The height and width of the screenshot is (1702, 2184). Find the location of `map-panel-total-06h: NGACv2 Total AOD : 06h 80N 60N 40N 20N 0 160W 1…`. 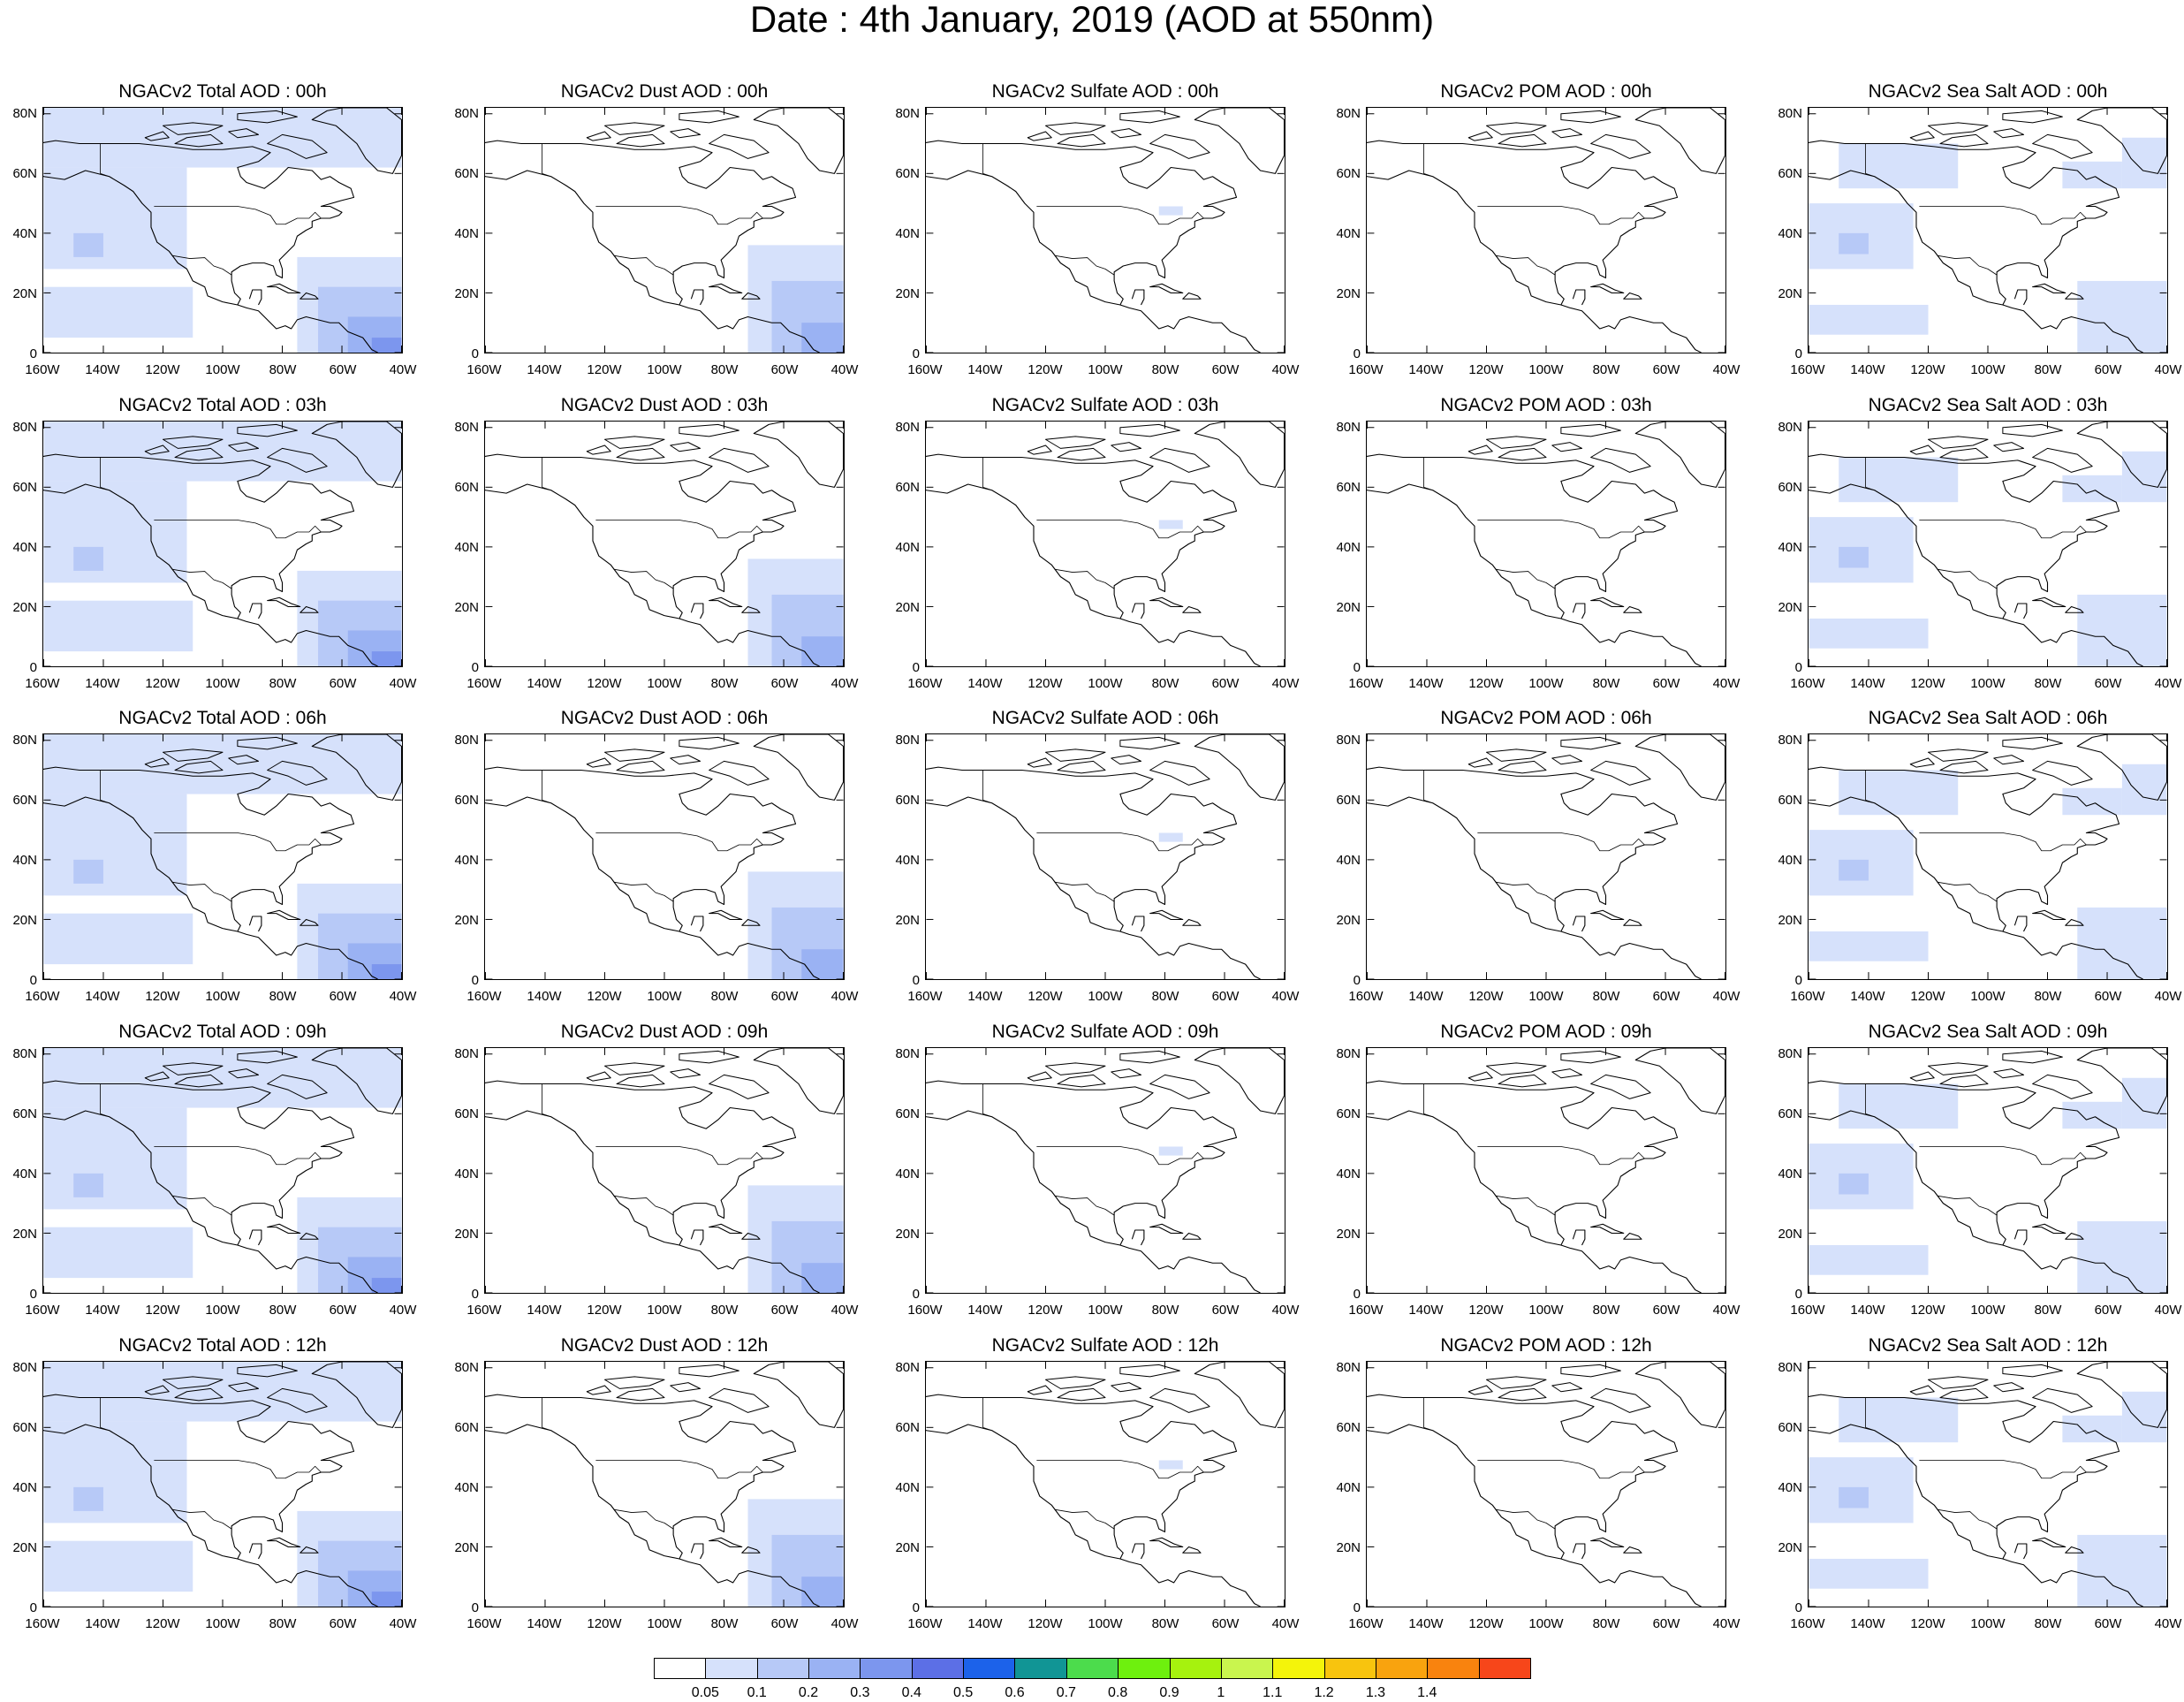

map-panel-total-06h: NGACv2 Total AOD : 06h 80N 60N 40N 20N 0 160W 1… is located at coordinates (214, 856).